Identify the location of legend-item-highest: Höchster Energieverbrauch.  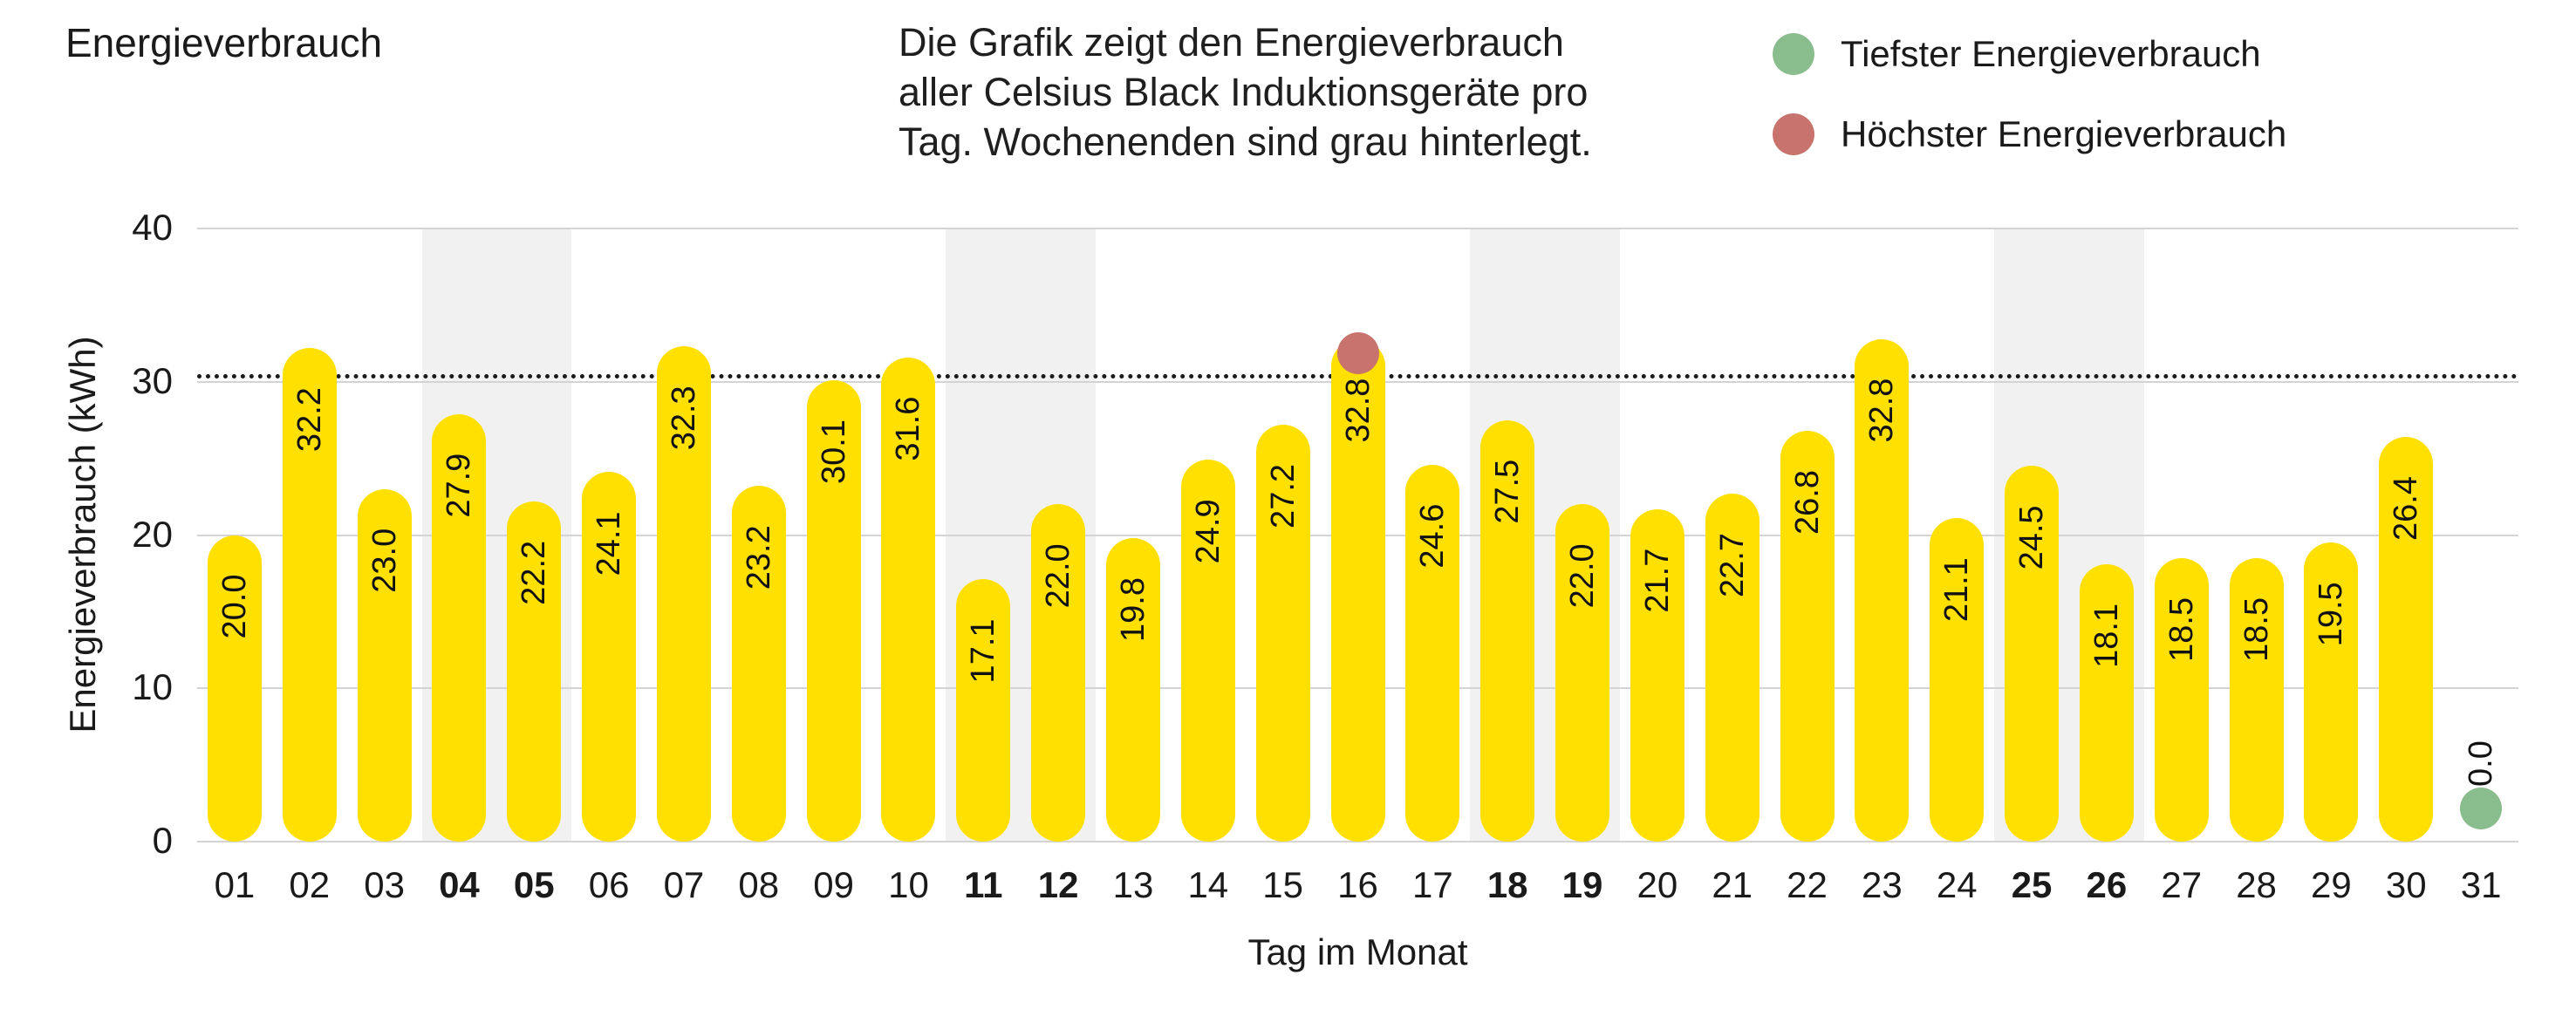
(2029, 134).